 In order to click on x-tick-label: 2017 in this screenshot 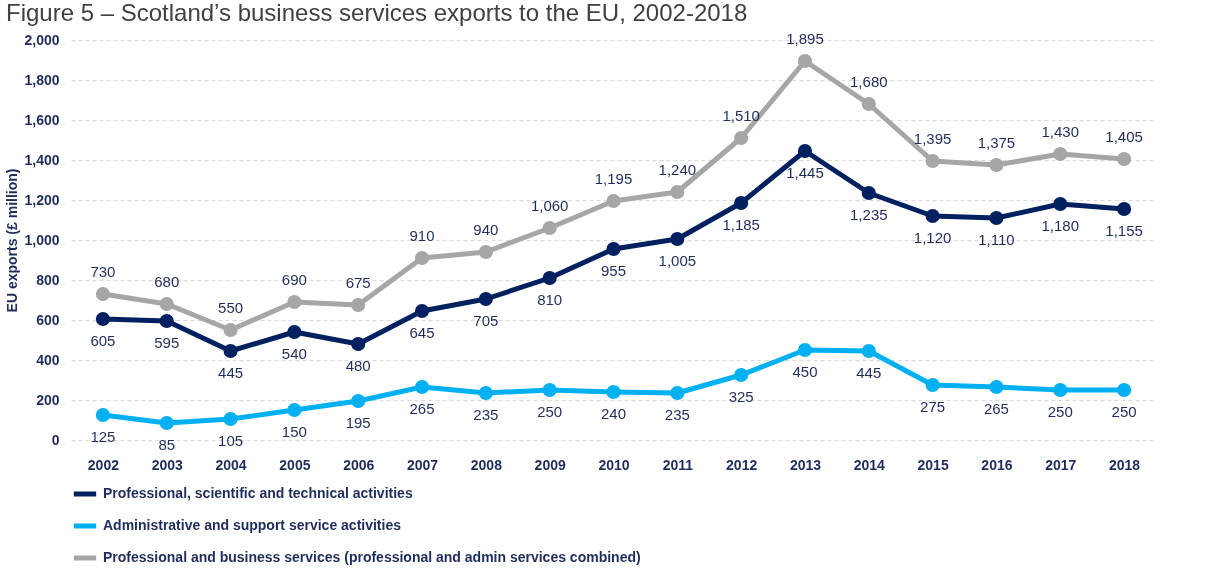, I will do `click(1061, 464)`.